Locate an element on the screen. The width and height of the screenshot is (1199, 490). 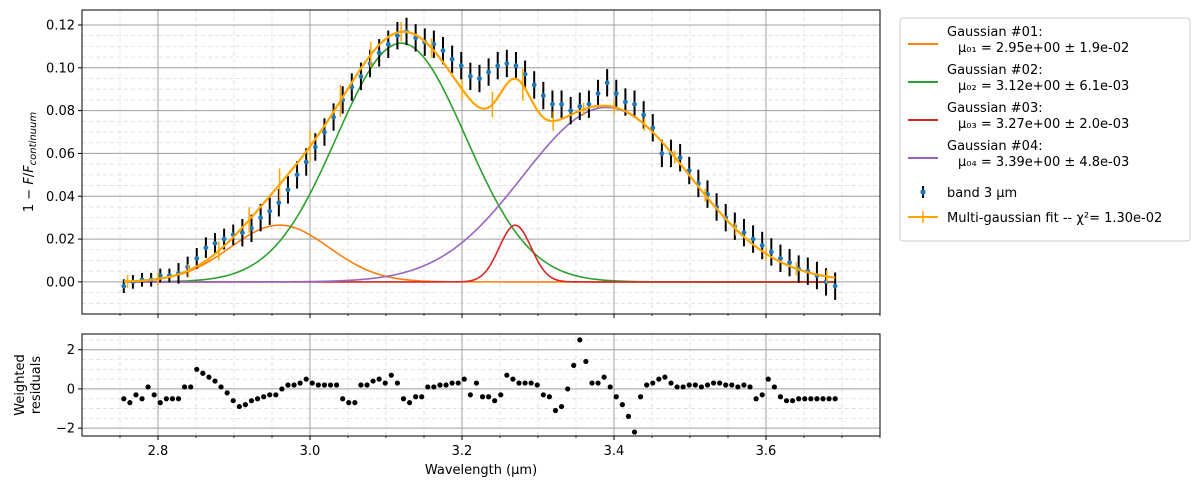
main-y-axis-label-part: 1 − is located at coordinates (29, 198).